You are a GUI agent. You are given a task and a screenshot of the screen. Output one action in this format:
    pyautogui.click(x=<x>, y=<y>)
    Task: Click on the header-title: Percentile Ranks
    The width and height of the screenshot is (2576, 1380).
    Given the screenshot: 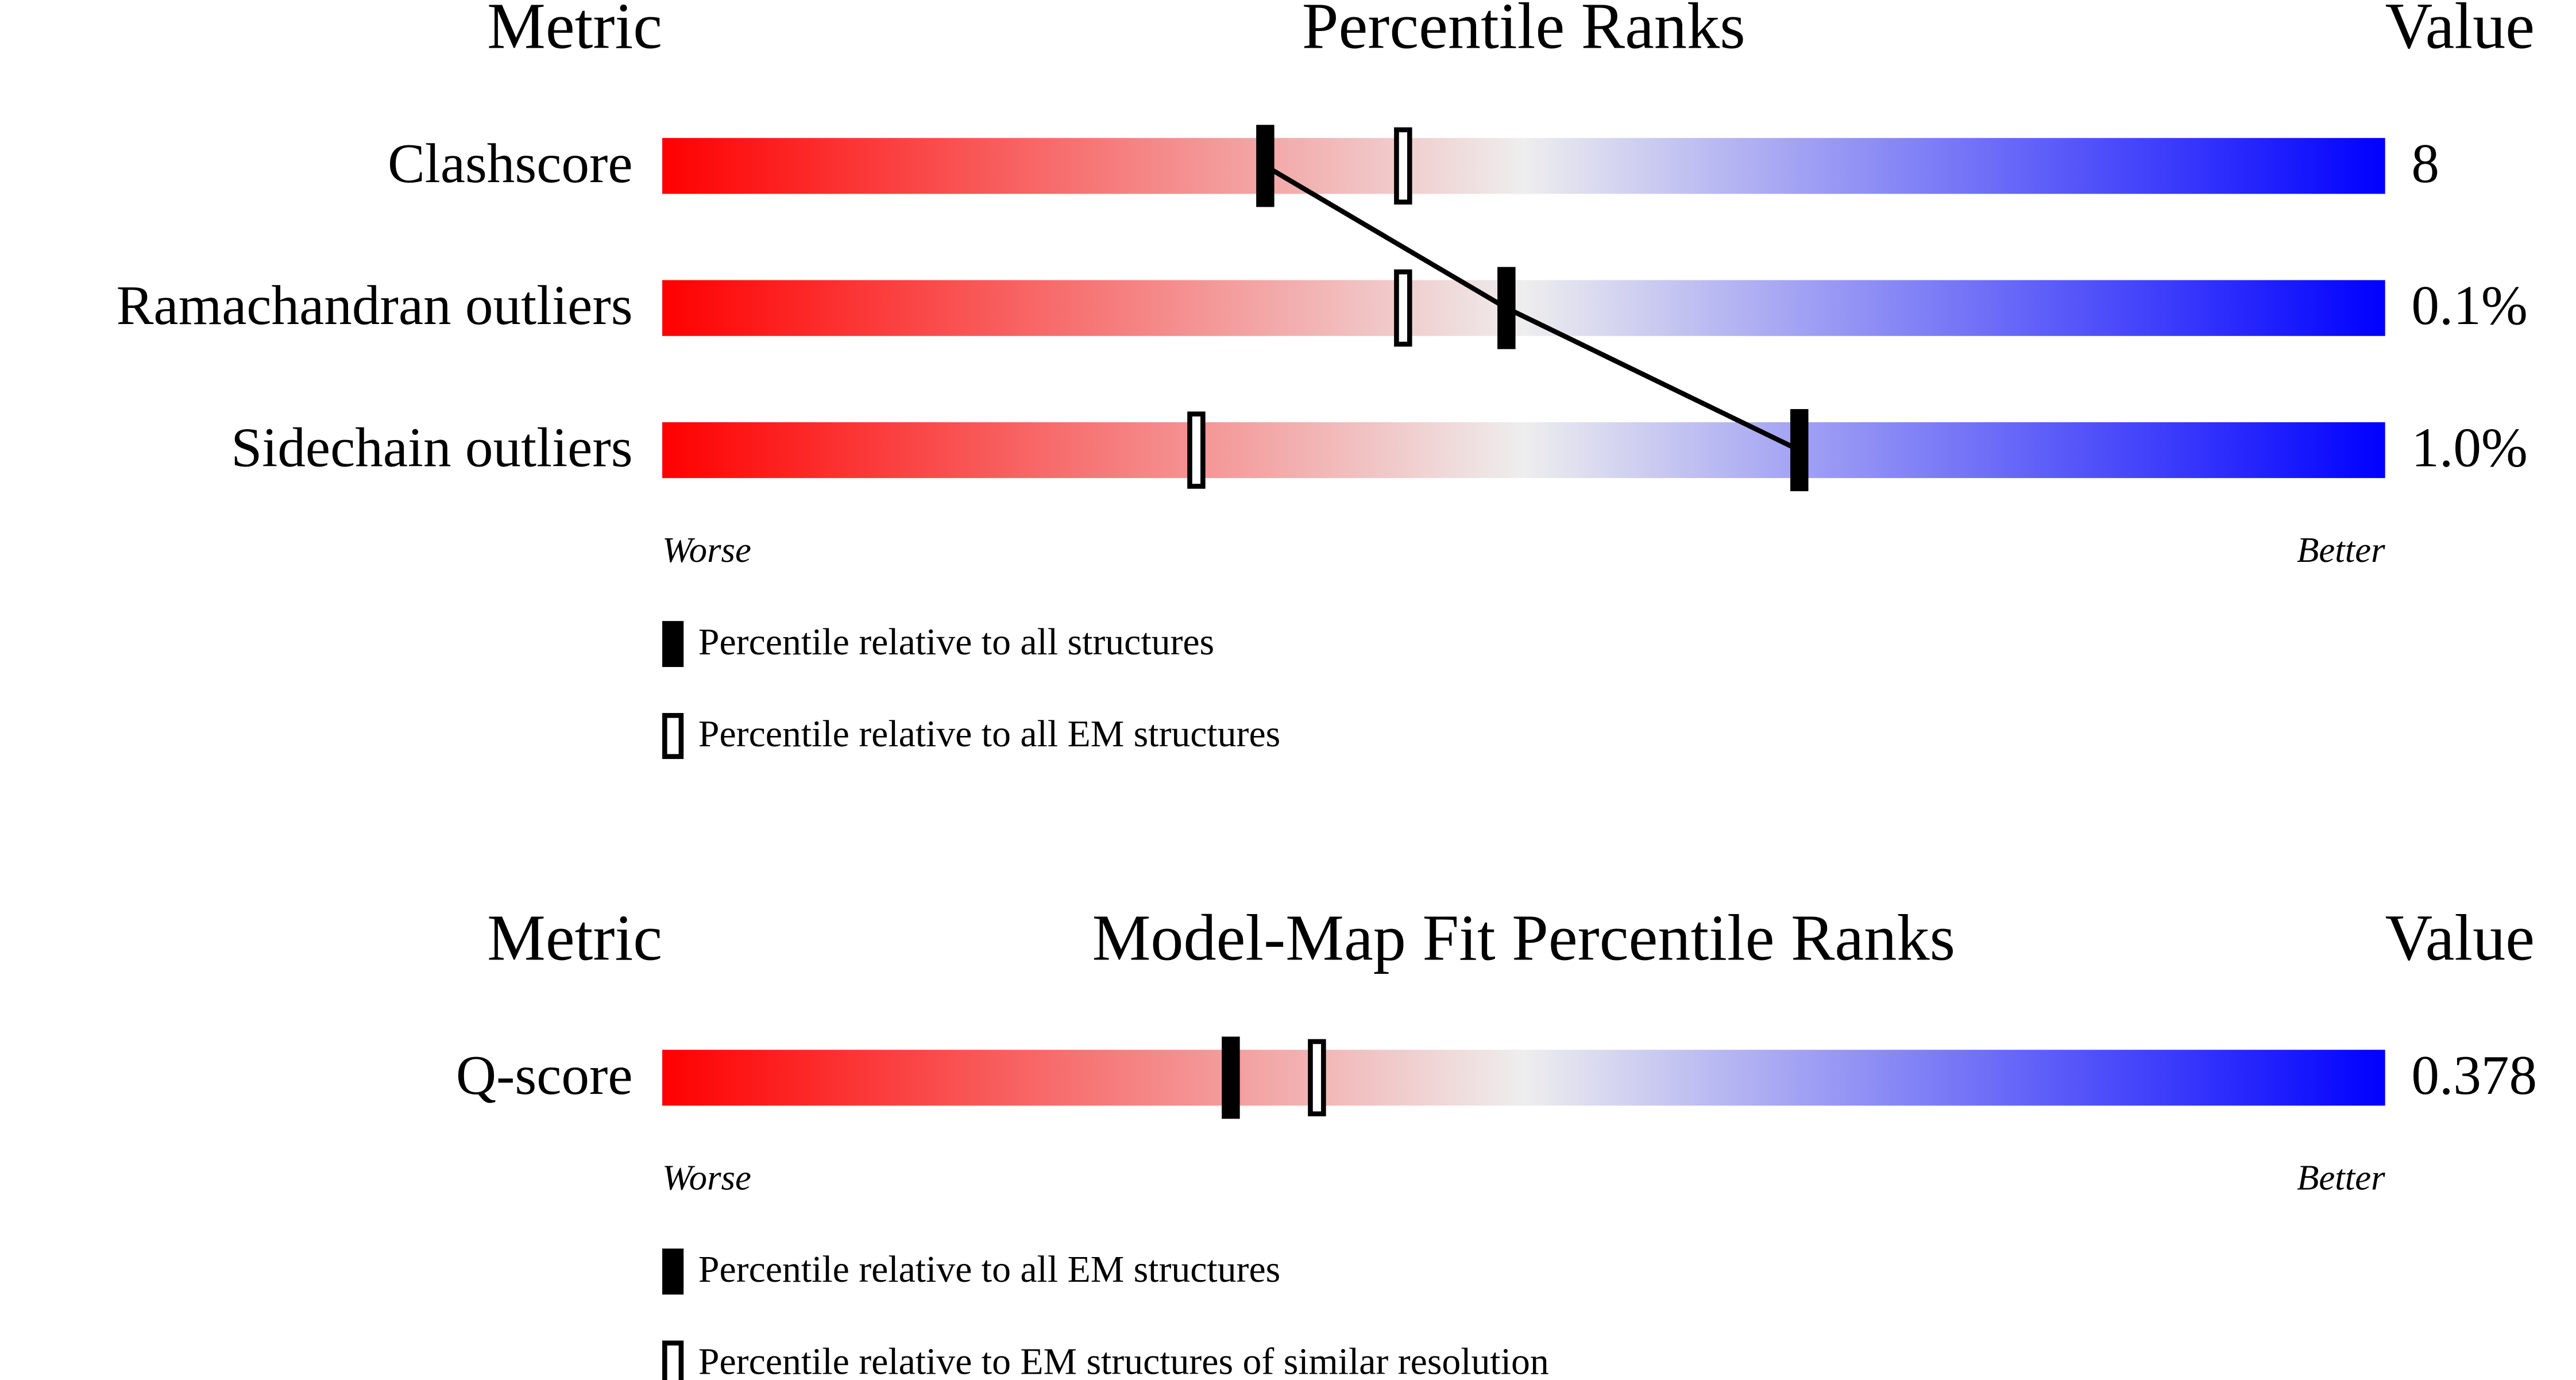 What is the action you would take?
    pyautogui.click(x=1523, y=31)
    